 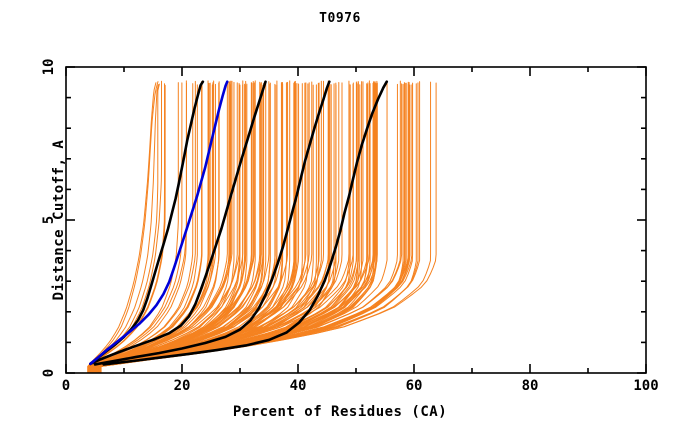 I want to click on blue-reference-curve, so click(x=159, y=223).